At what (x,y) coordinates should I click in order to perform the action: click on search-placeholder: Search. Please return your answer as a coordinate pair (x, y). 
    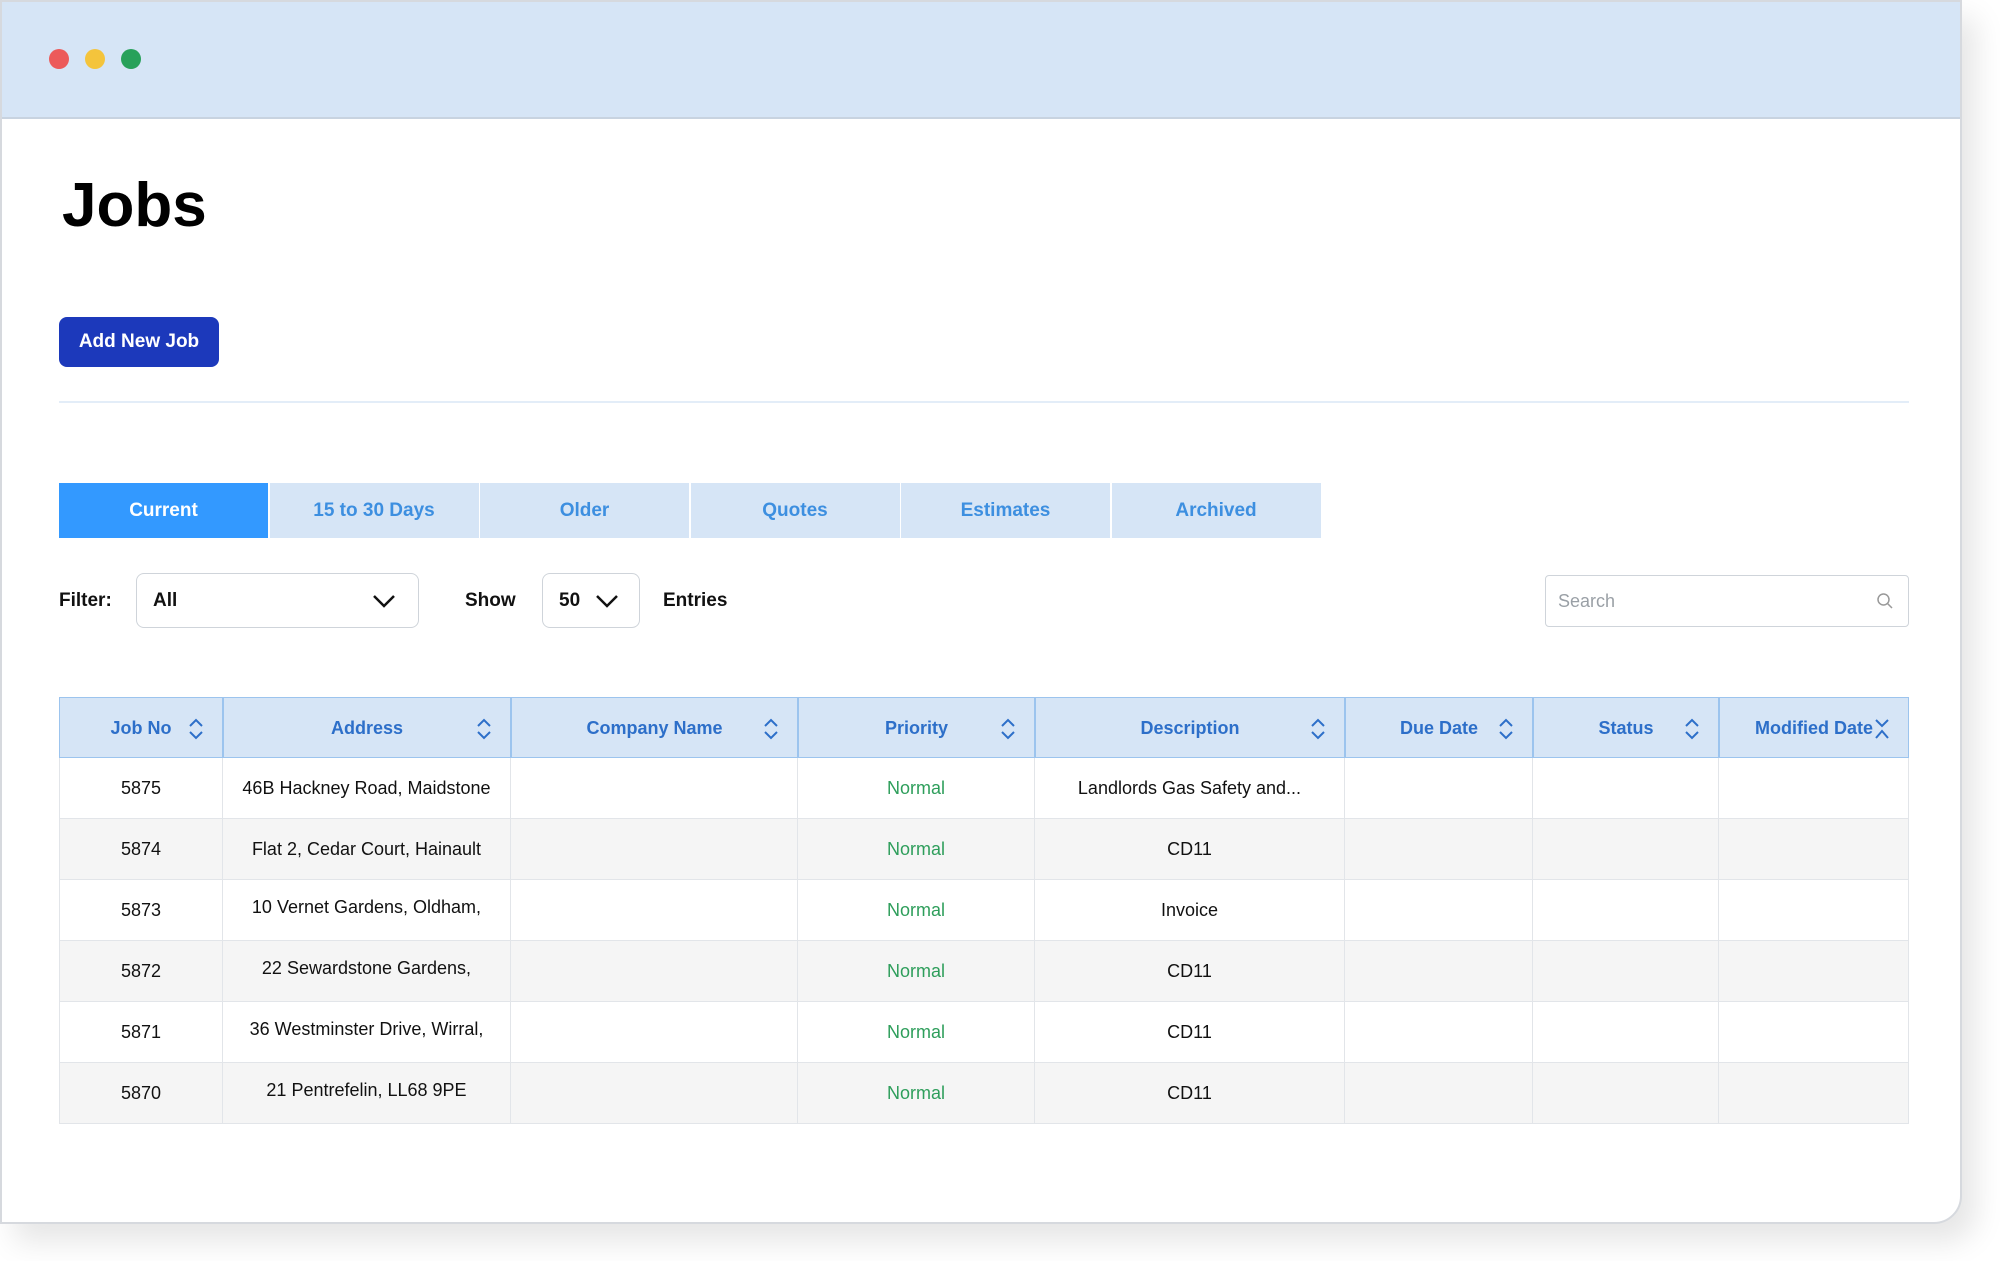
    Looking at the image, I should click on (1587, 600).